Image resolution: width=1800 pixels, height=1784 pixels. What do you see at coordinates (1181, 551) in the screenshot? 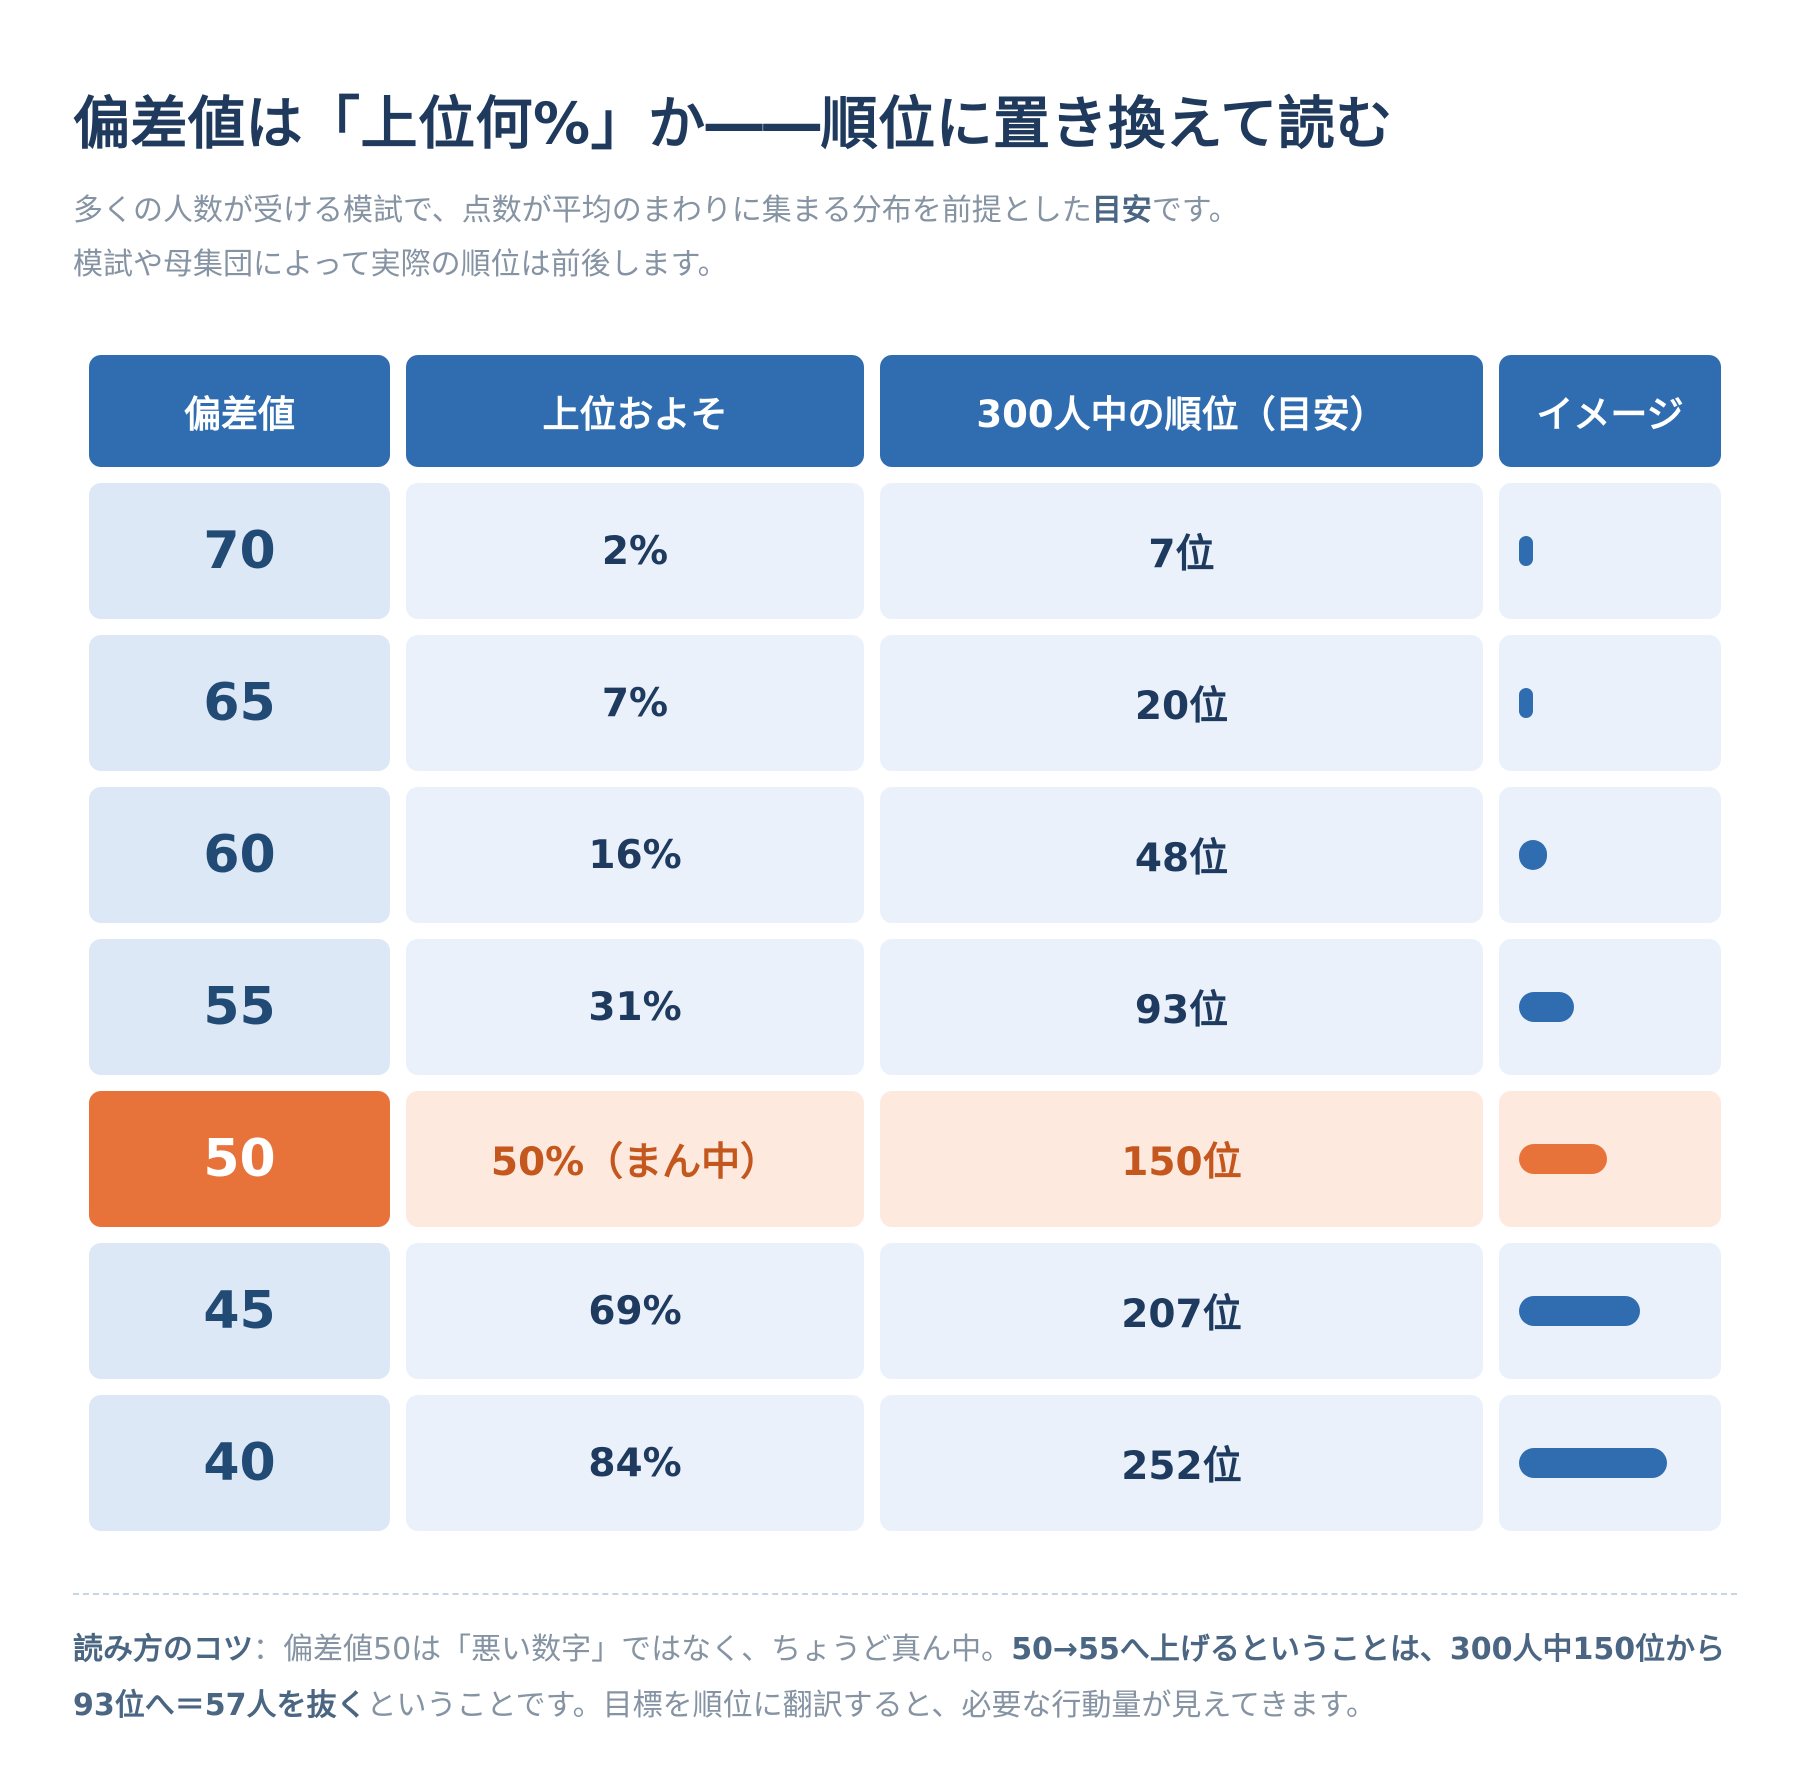
I see `rank-value: 7位` at bounding box center [1181, 551].